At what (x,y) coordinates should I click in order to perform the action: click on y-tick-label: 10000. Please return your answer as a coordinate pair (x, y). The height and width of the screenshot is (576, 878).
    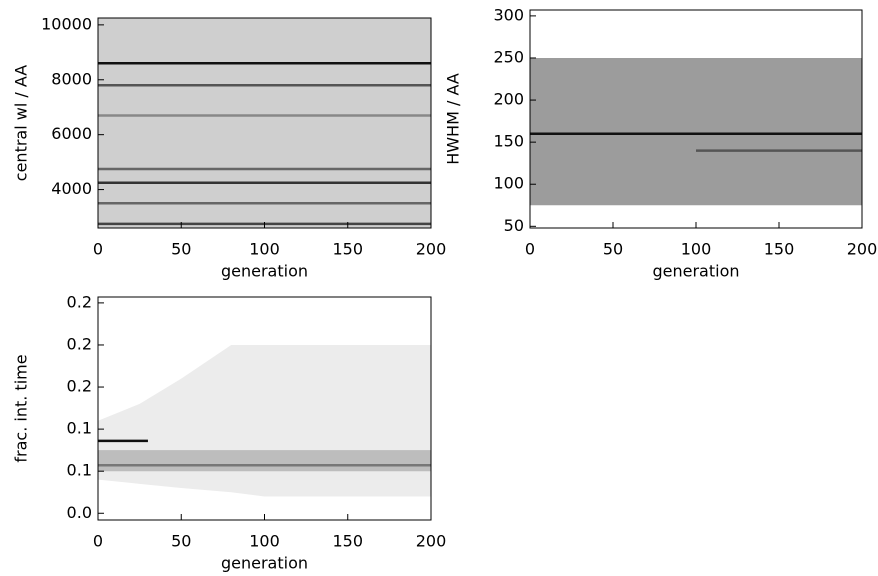
    Looking at the image, I should click on (66, 23).